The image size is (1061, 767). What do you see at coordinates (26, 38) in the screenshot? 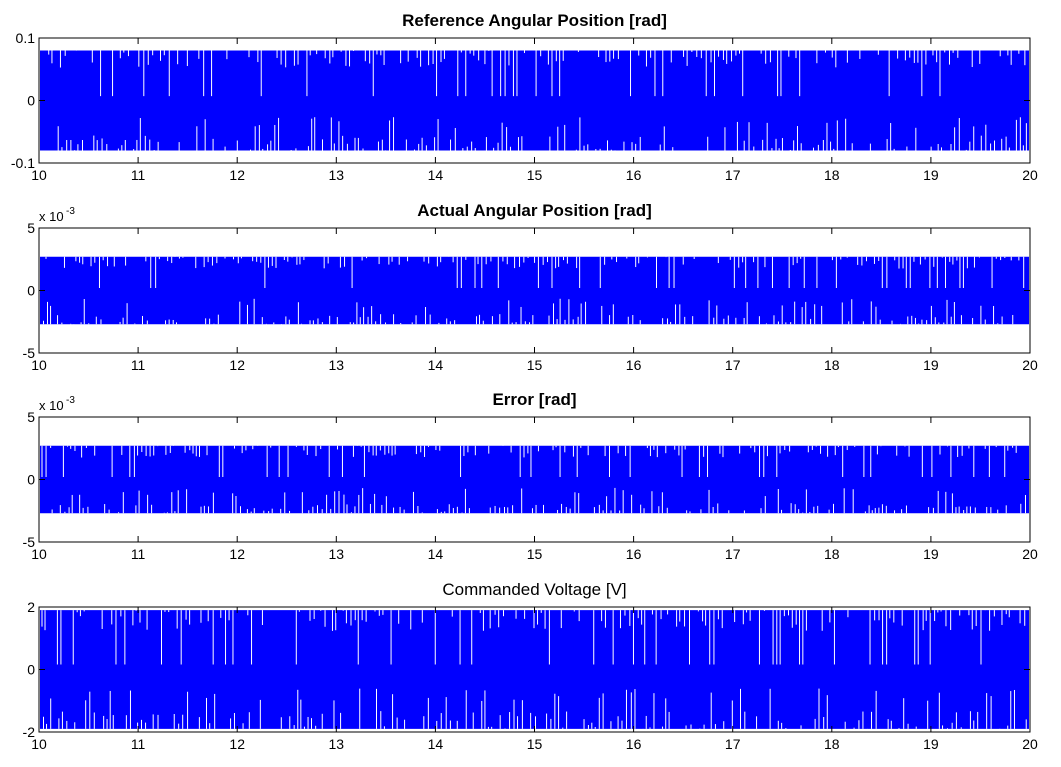
I see `y-tick-label: 0.1` at bounding box center [26, 38].